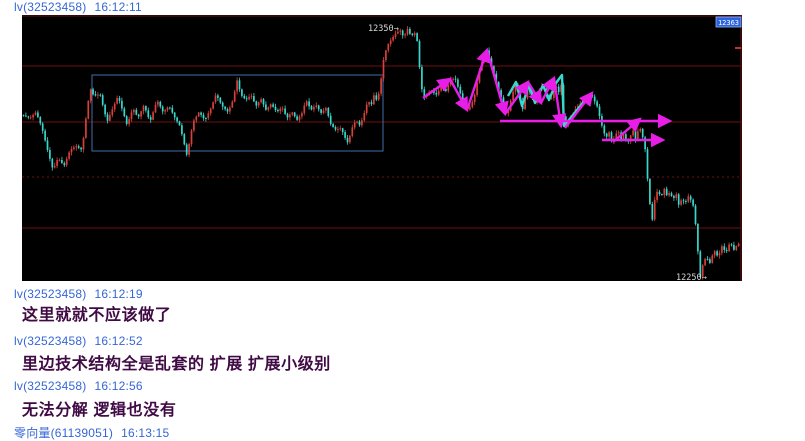  I want to click on message-time: 16:12:11, so click(118, 7).